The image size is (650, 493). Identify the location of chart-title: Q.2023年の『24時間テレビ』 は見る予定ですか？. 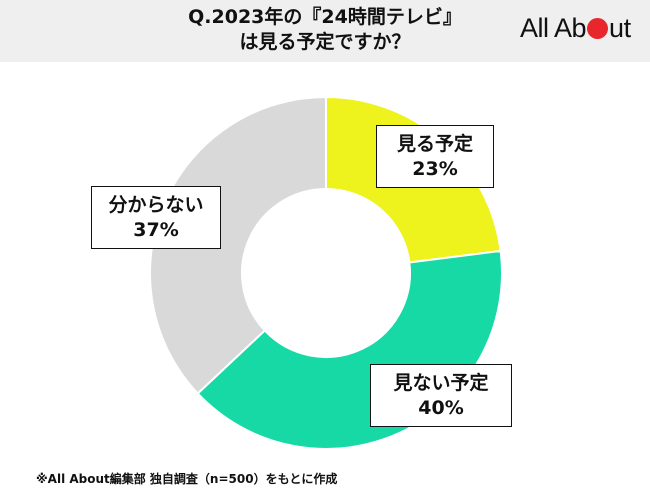
(325, 30).